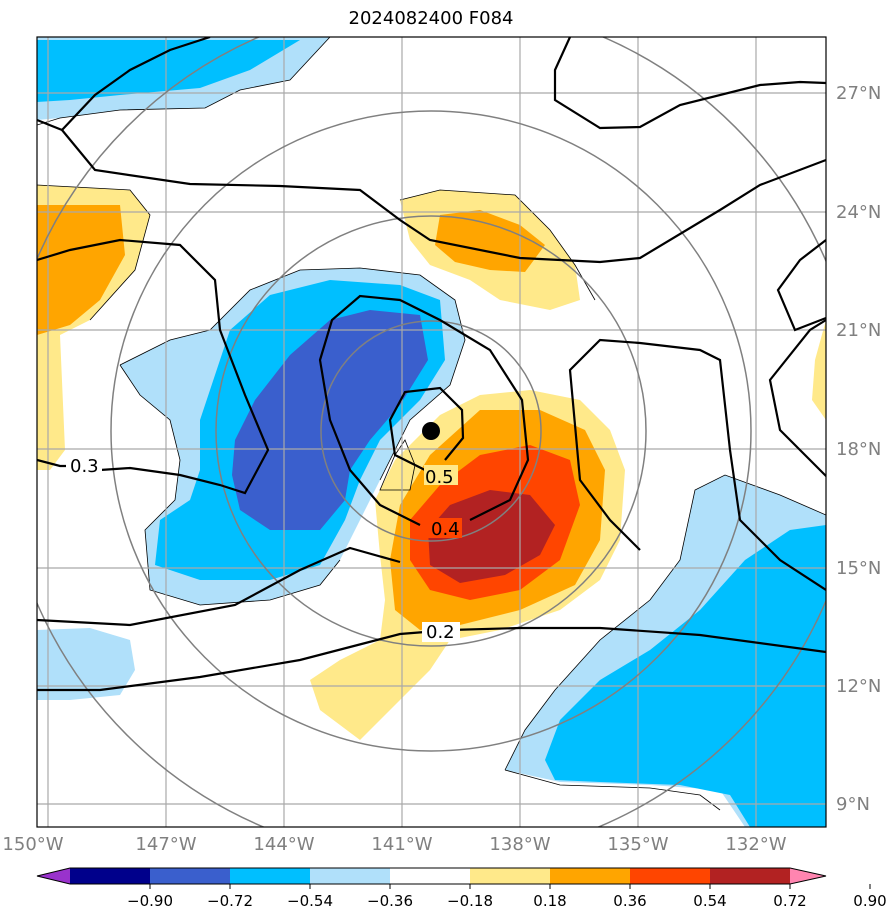 The image size is (896, 924). I want to click on colorbar-tick-label: −0.72, so click(230, 901).